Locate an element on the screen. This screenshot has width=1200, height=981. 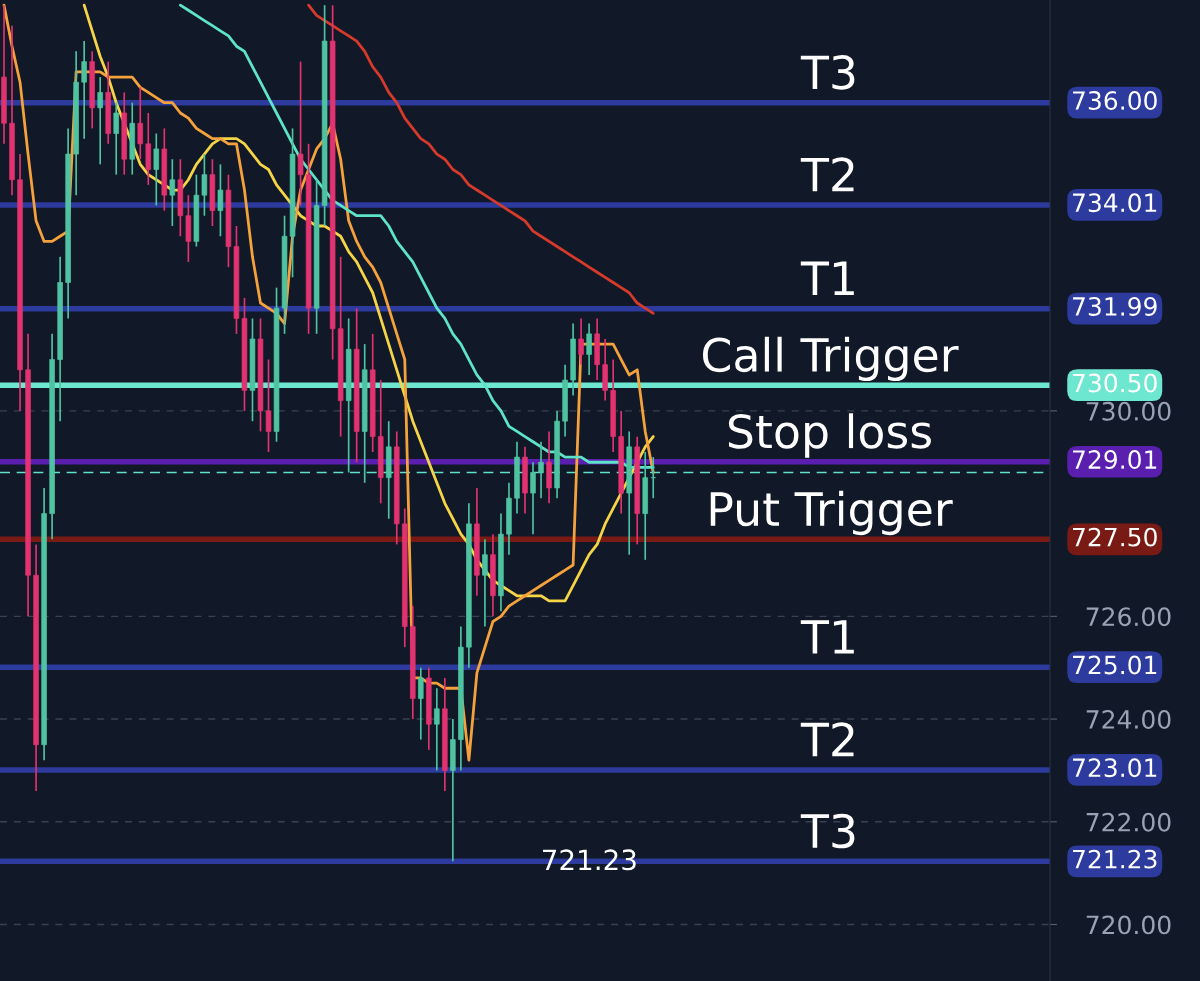
ref-line-label: 736.00 is located at coordinates (1115, 100).